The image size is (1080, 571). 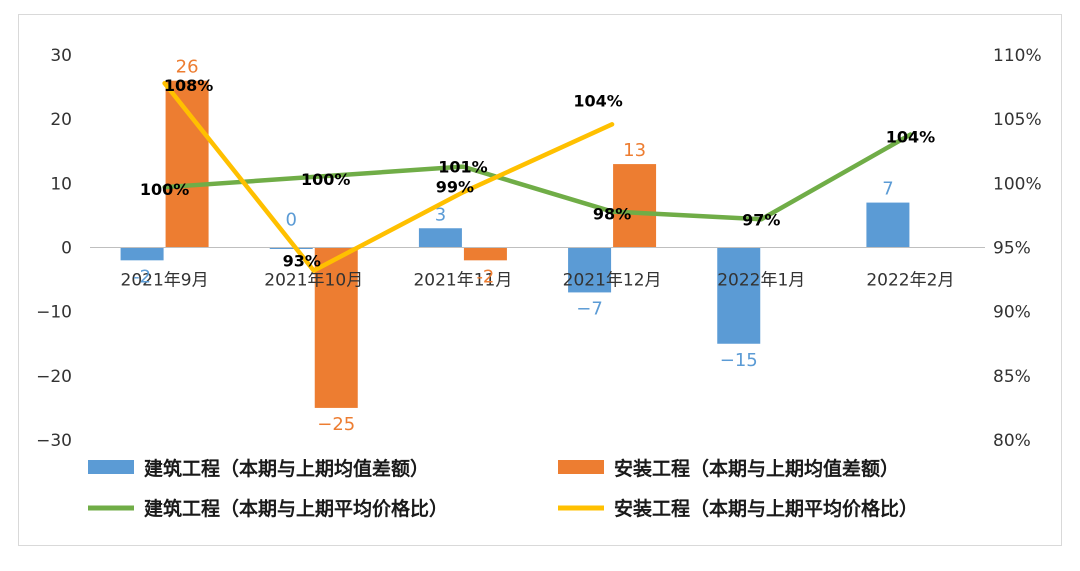 What do you see at coordinates (756, 468) in the screenshot?
I see `legend-label: 安装工程（本期与上期均值差额）` at bounding box center [756, 468].